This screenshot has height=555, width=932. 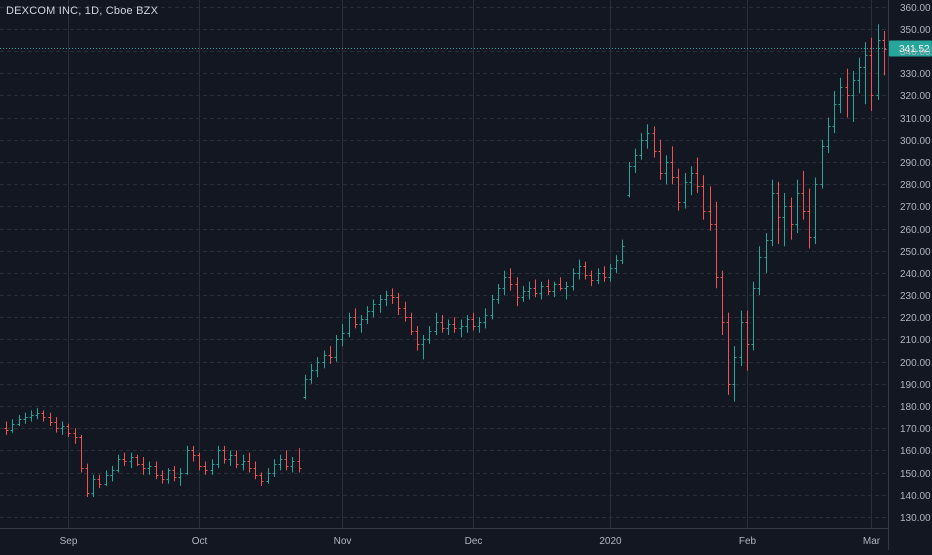 What do you see at coordinates (915, 96) in the screenshot?
I see `y-tick-label: 320.00` at bounding box center [915, 96].